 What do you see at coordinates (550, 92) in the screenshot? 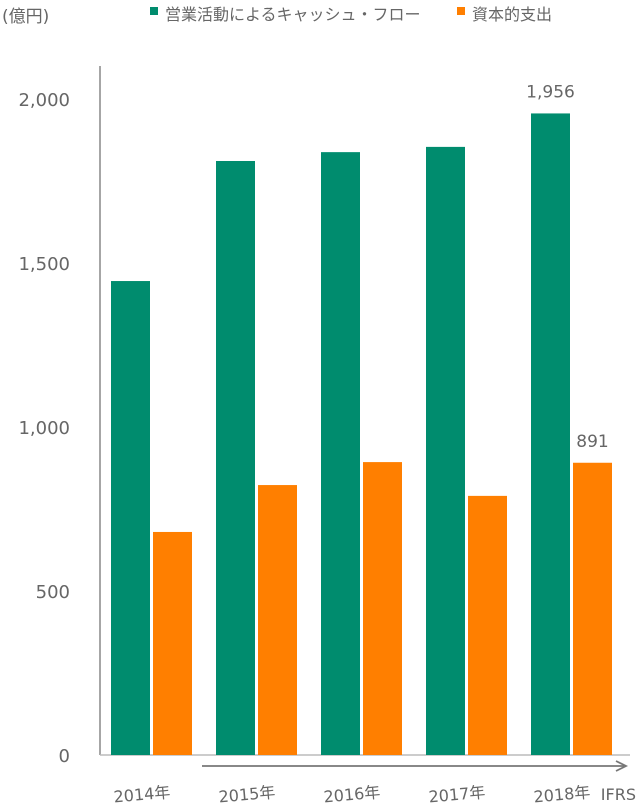
I see `data-label: 1,956` at bounding box center [550, 92].